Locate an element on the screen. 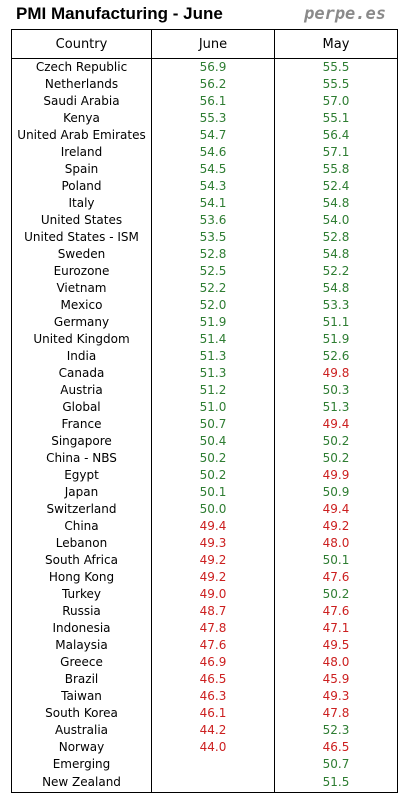  table-row: Emerging 50.7 is located at coordinates (205, 764).